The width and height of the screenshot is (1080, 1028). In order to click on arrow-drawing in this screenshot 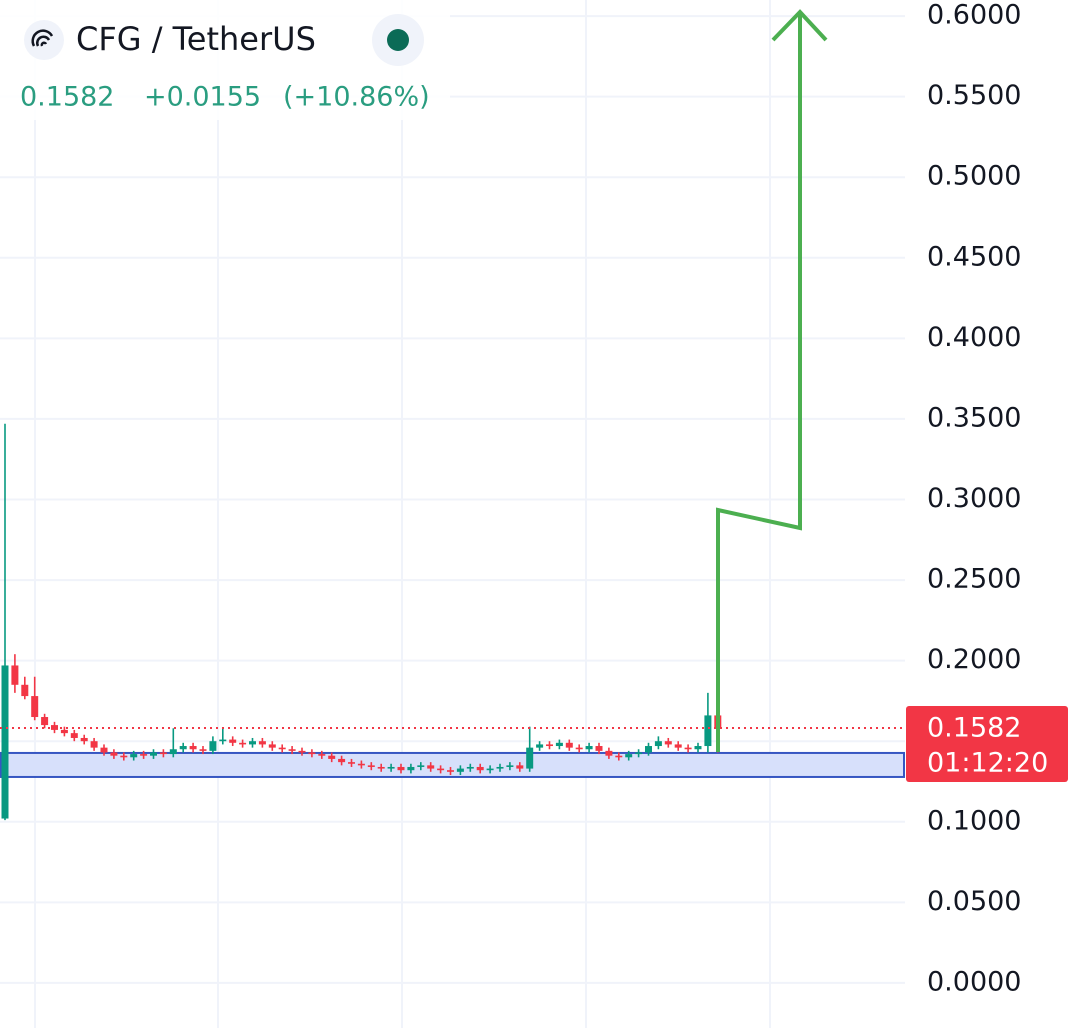, I will do `click(759, 382)`.